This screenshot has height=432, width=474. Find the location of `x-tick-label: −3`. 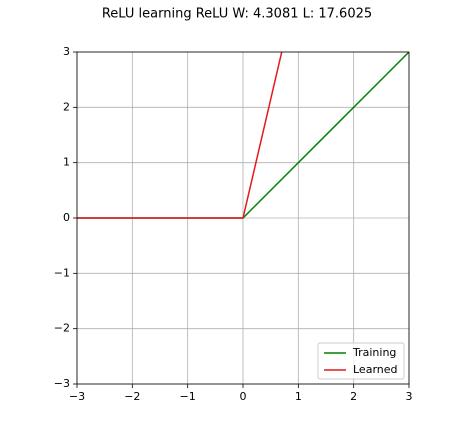

x-tick-label: −3 is located at coordinates (77, 396).